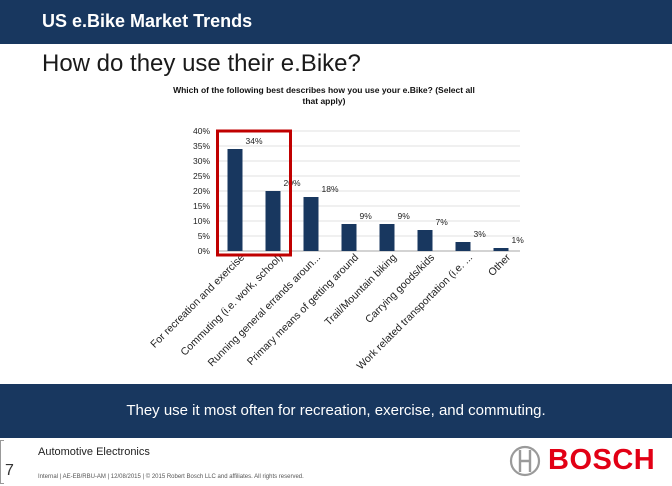 The image size is (672, 486). I want to click on data-label: 18%, so click(330, 189).